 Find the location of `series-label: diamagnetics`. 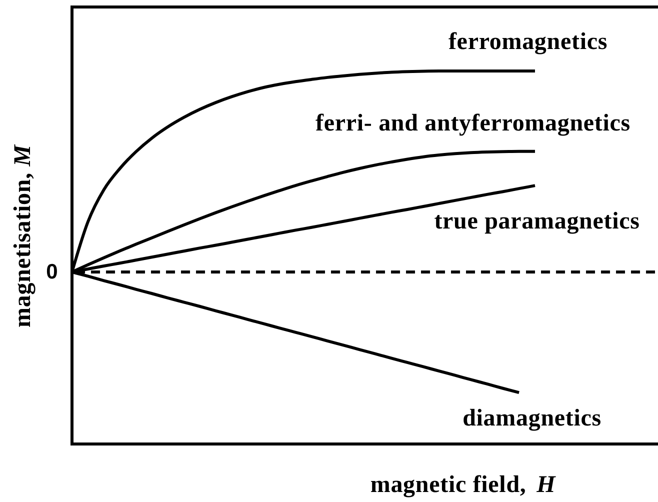

series-label: diamagnetics is located at coordinates (532, 419).